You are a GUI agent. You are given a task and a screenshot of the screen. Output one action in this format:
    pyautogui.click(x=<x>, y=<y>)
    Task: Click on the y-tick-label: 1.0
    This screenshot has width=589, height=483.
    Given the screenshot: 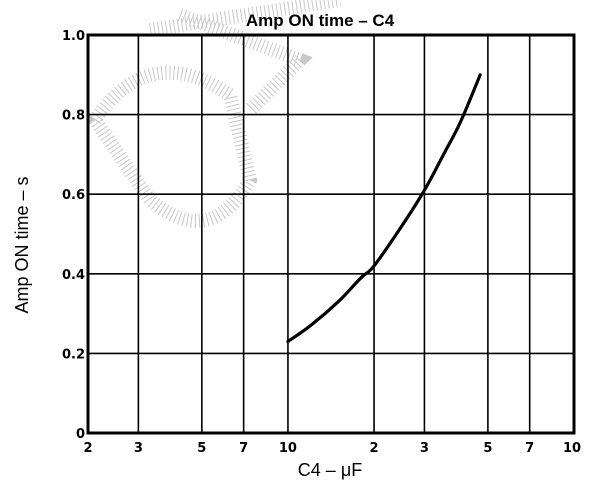 What is the action you would take?
    pyautogui.click(x=73, y=36)
    